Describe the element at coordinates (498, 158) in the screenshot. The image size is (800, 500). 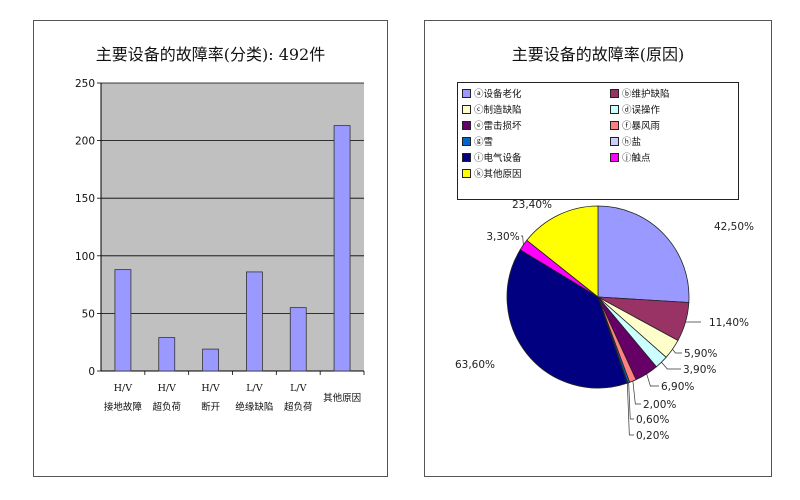
I see `legend-label: ⓘ电气设备` at that location.